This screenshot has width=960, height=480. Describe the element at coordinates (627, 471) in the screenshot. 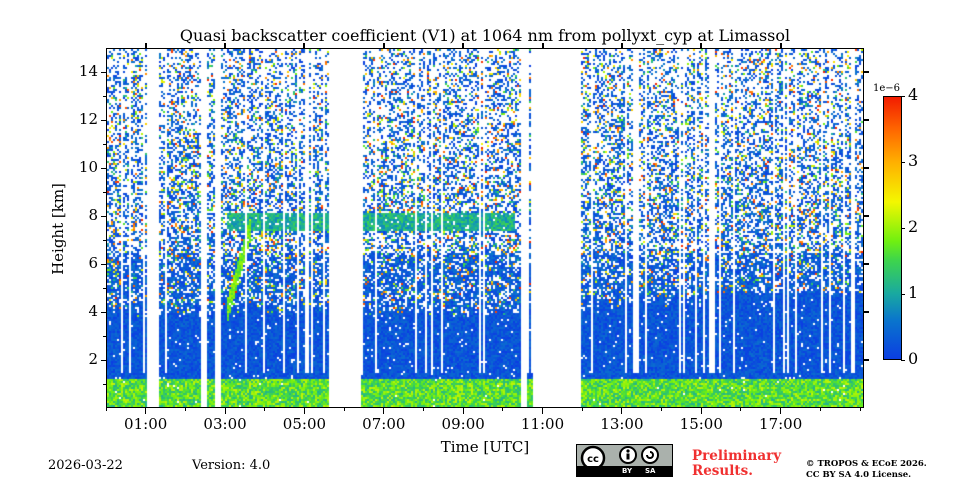

I see `cc-by-label: BY` at that location.